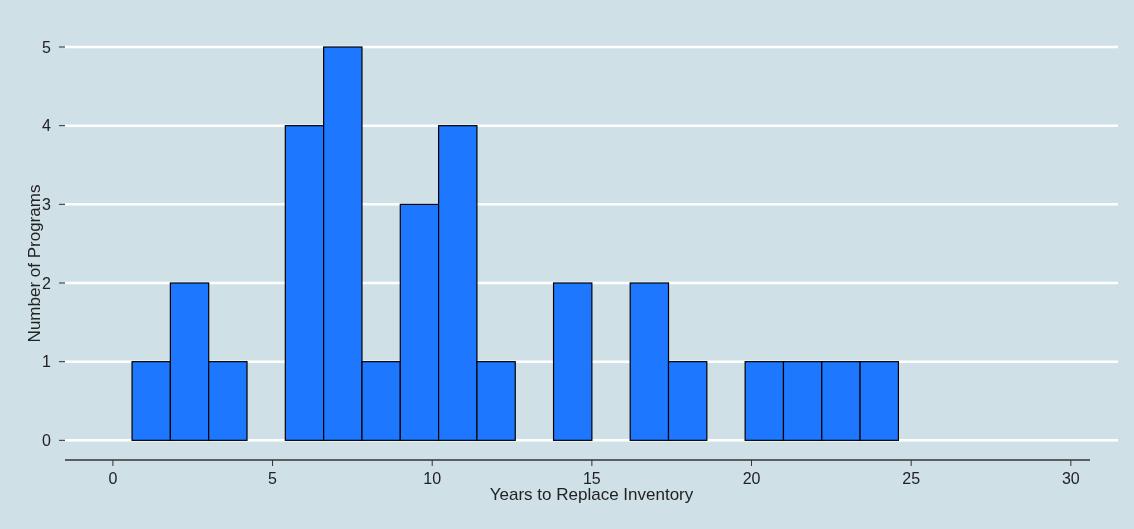  What do you see at coordinates (47, 47) in the screenshot?
I see `y-tick-label: 5` at bounding box center [47, 47].